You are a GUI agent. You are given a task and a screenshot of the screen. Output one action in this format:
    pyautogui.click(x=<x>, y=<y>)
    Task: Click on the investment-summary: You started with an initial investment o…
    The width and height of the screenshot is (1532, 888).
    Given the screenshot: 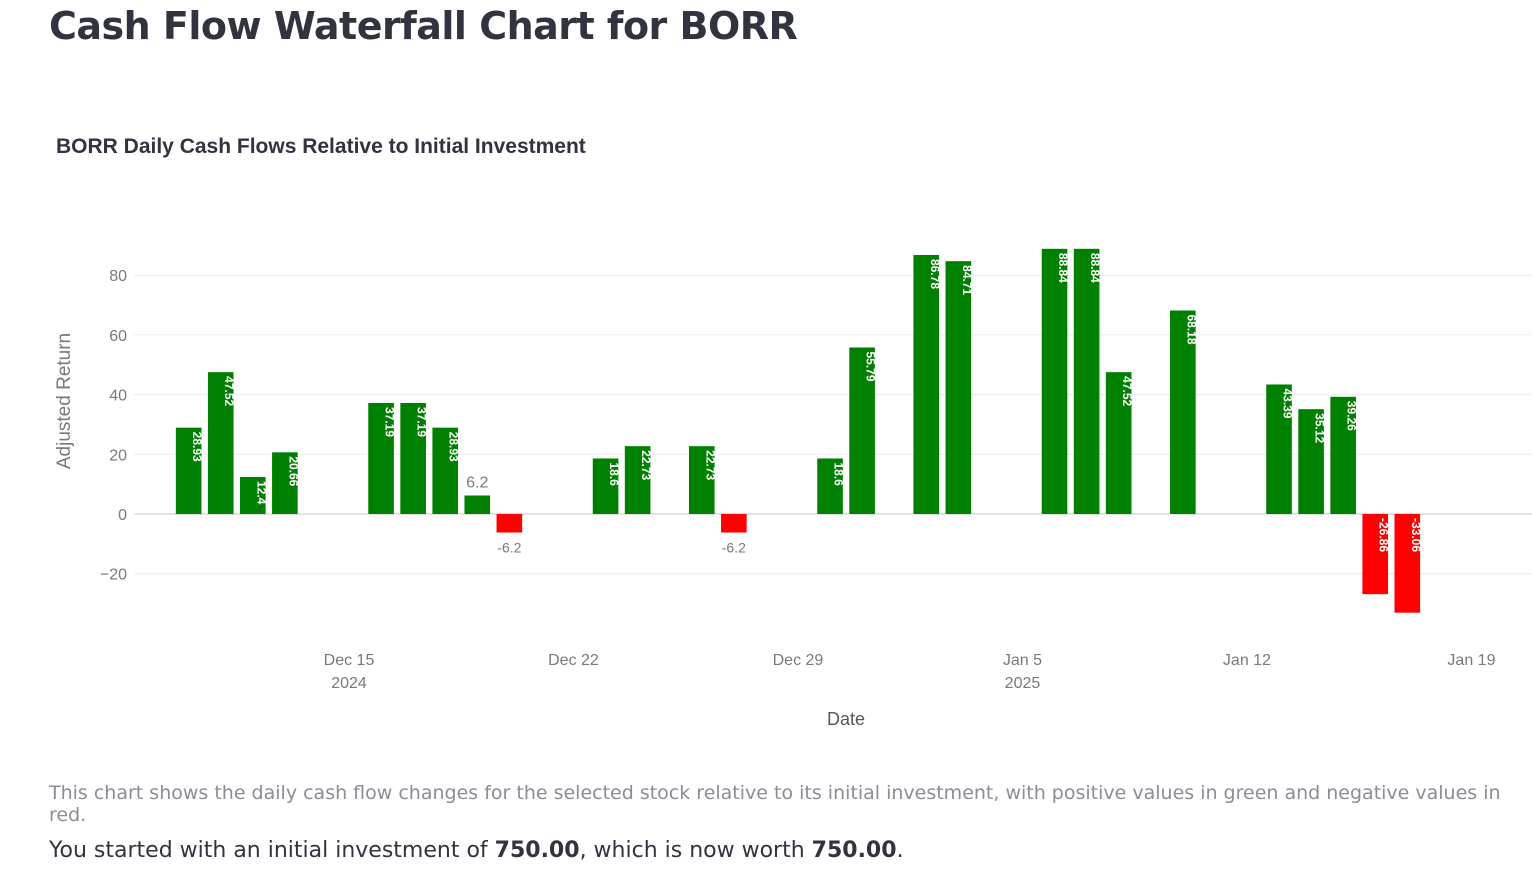 What is the action you would take?
    pyautogui.click(x=476, y=850)
    